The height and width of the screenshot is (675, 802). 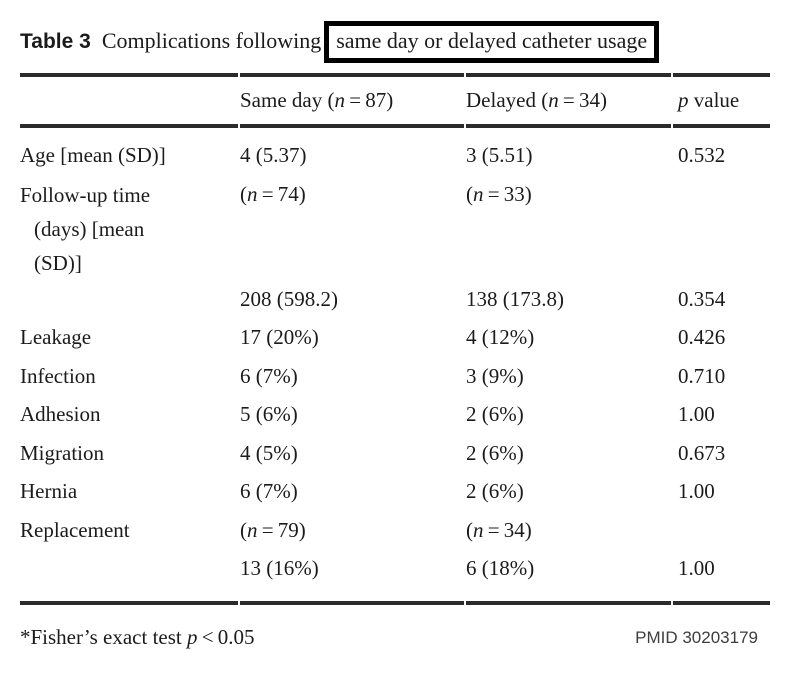 What do you see at coordinates (269, 452) in the screenshot?
I see `same-day-cell: 4 (5%)` at bounding box center [269, 452].